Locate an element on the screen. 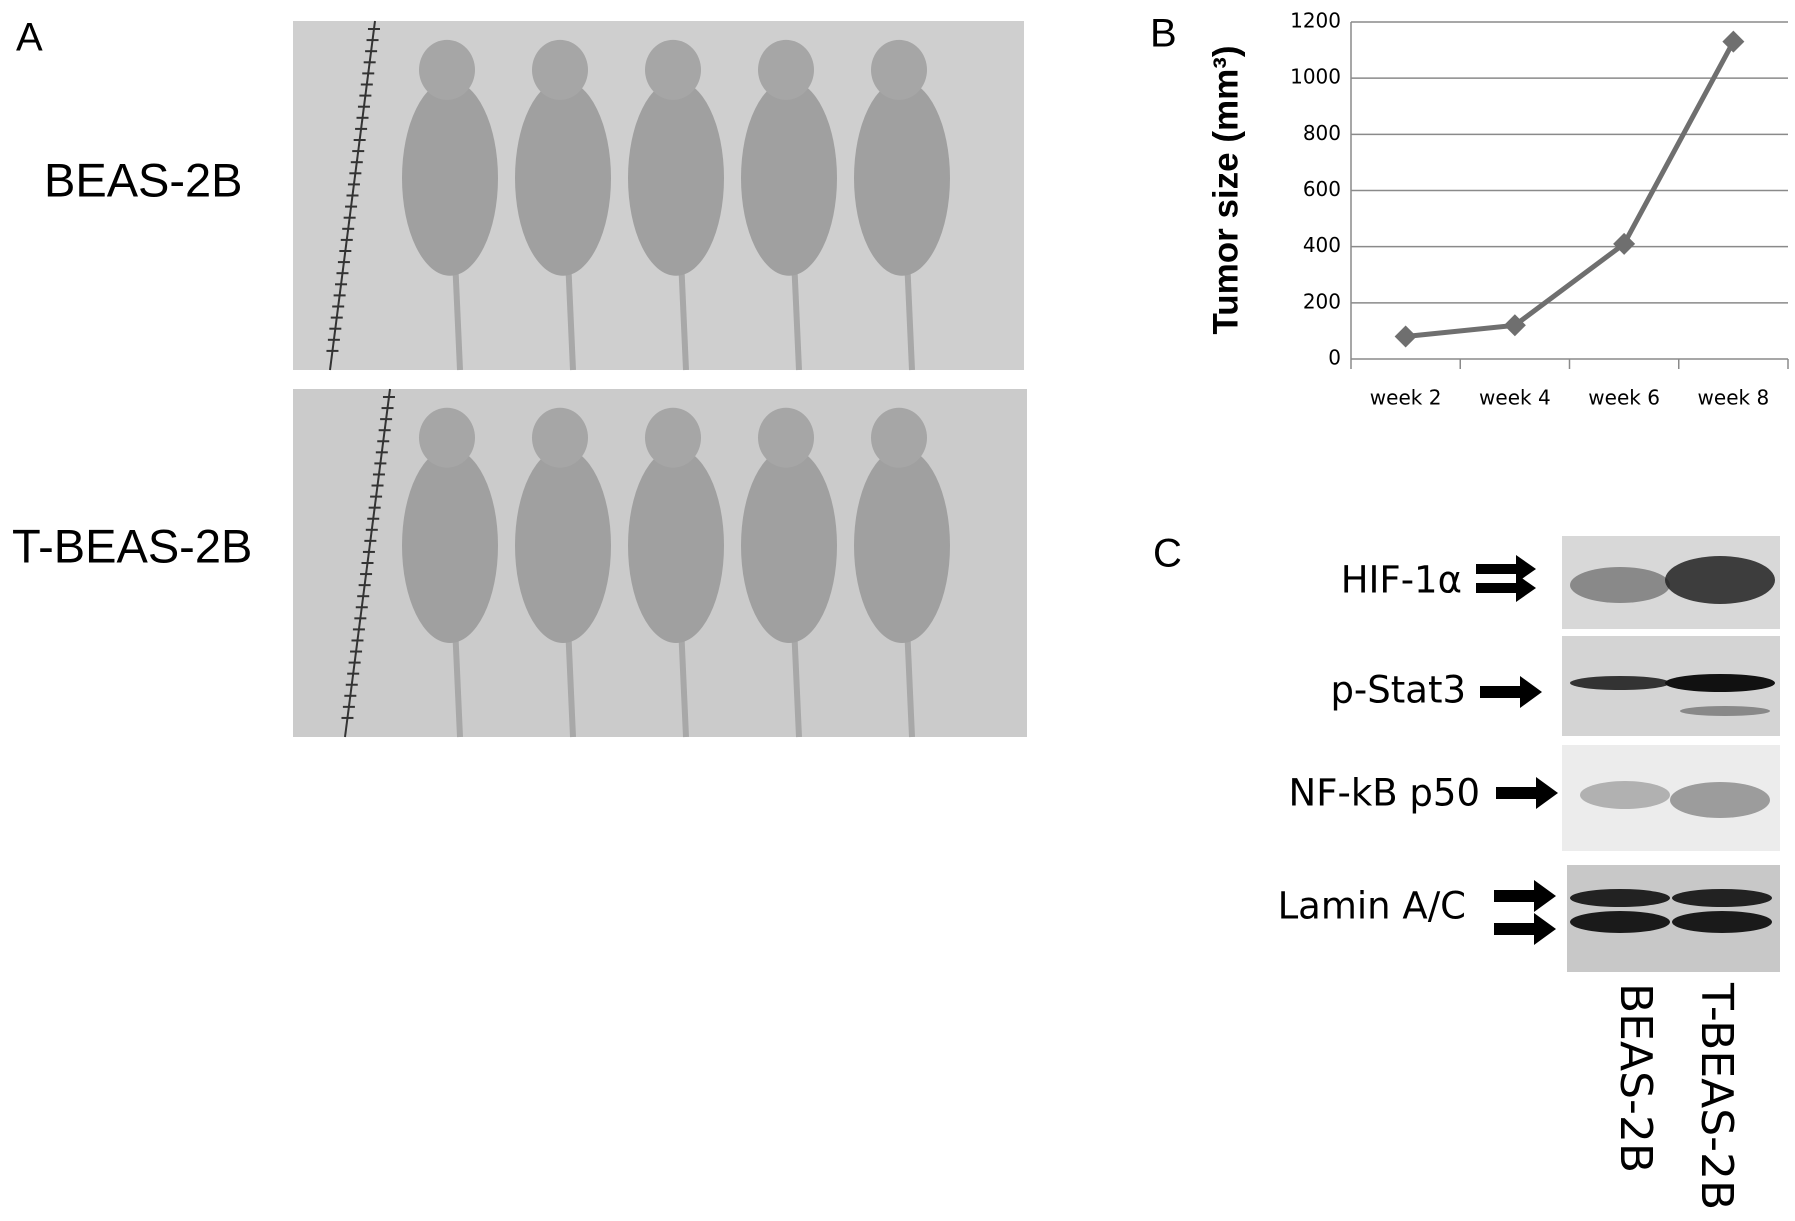 This screenshot has height=1221, width=1795. x-tick-label: week 2 is located at coordinates (1406, 398).